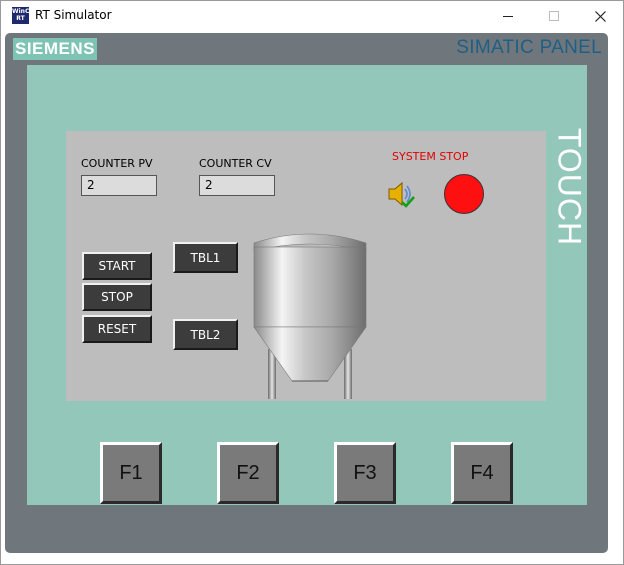 The width and height of the screenshot is (624, 565). Describe the element at coordinates (569, 187) in the screenshot. I see `touch-label: TOUCH` at that location.